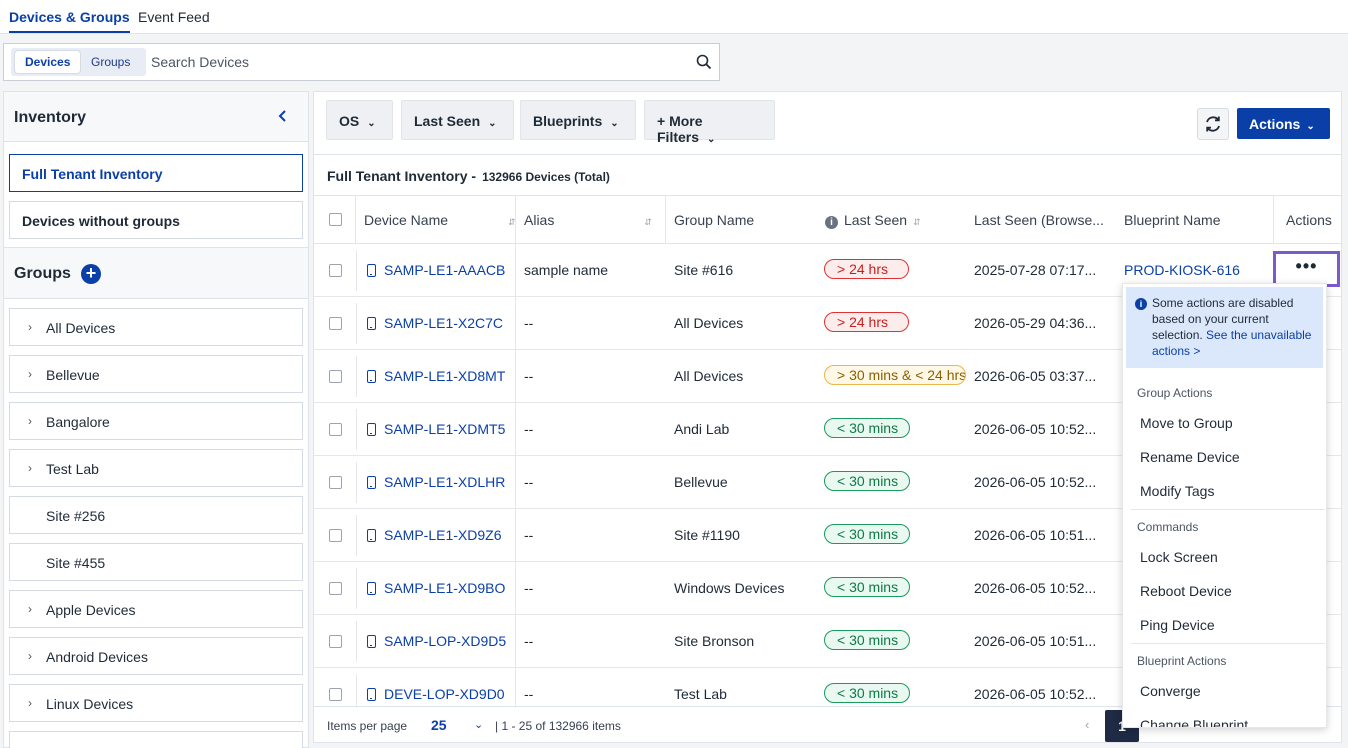 This screenshot has height=748, width=1348. What do you see at coordinates (1172, 220) in the screenshot?
I see `col-blueprint-name: Blueprint Name` at bounding box center [1172, 220].